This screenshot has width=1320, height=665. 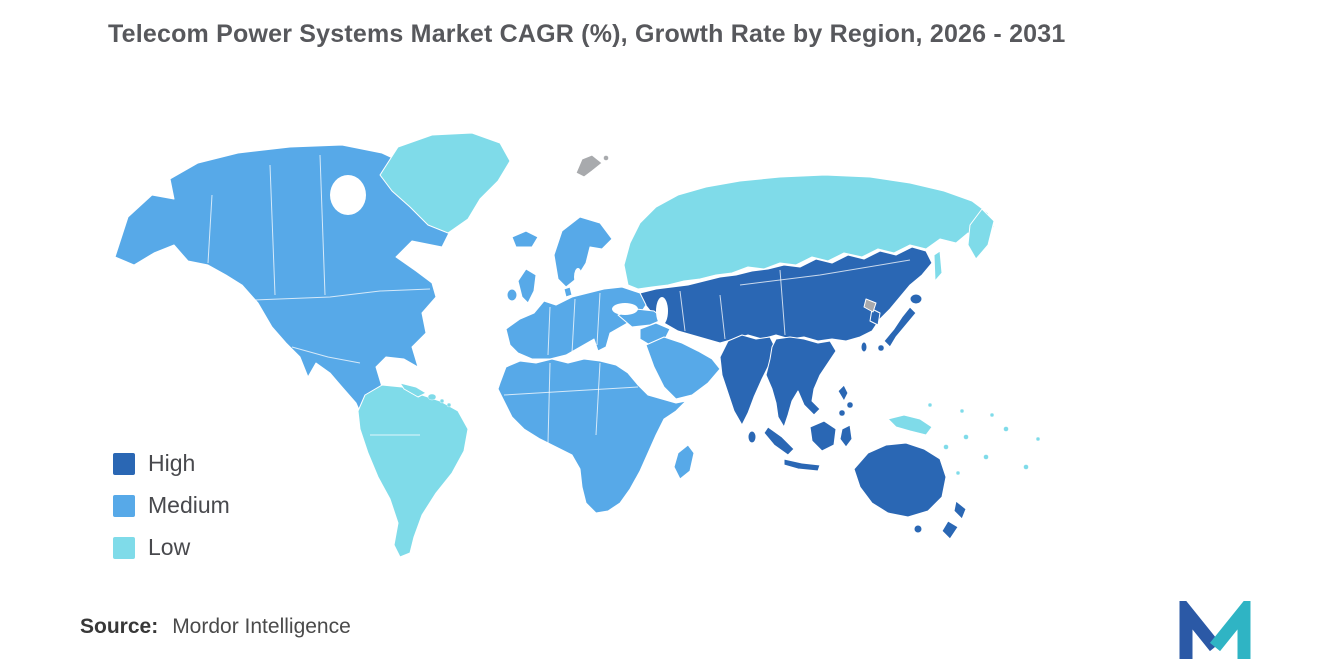 I want to click on region-caribbean, so click(x=425, y=395).